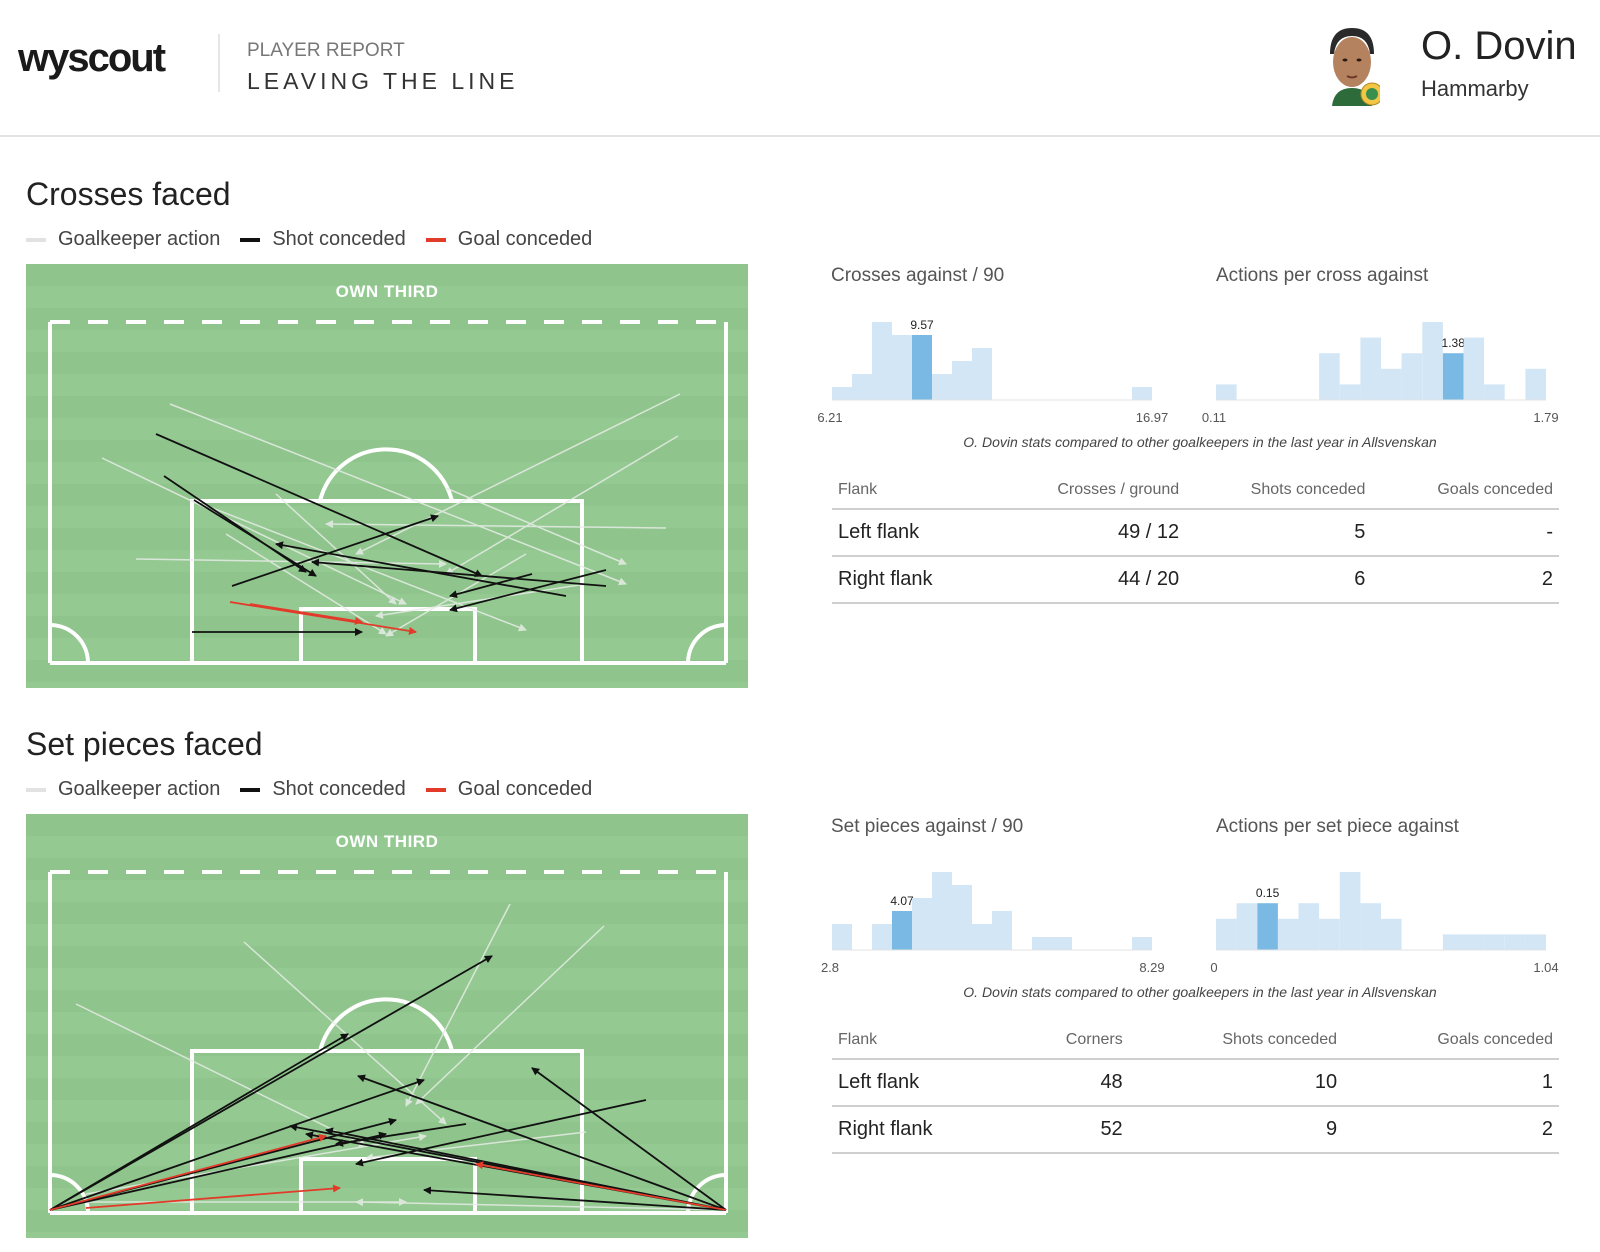  Describe the element at coordinates (829, 417) in the screenshot. I see `axis-min-label: 6.21` at that location.